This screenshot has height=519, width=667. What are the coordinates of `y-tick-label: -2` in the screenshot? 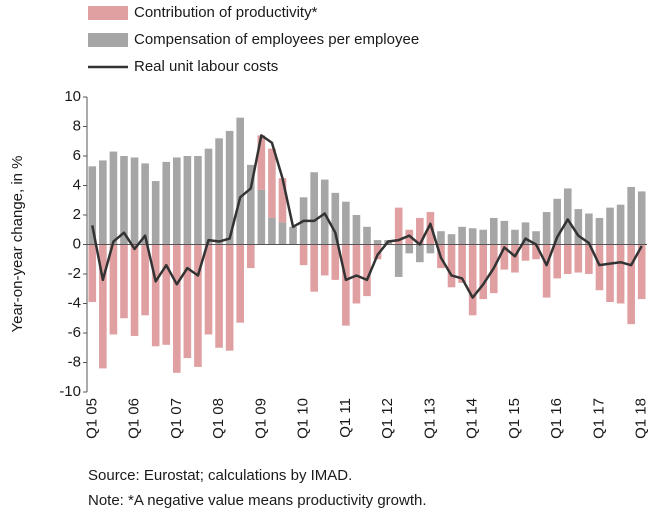 It's located at (74, 273).